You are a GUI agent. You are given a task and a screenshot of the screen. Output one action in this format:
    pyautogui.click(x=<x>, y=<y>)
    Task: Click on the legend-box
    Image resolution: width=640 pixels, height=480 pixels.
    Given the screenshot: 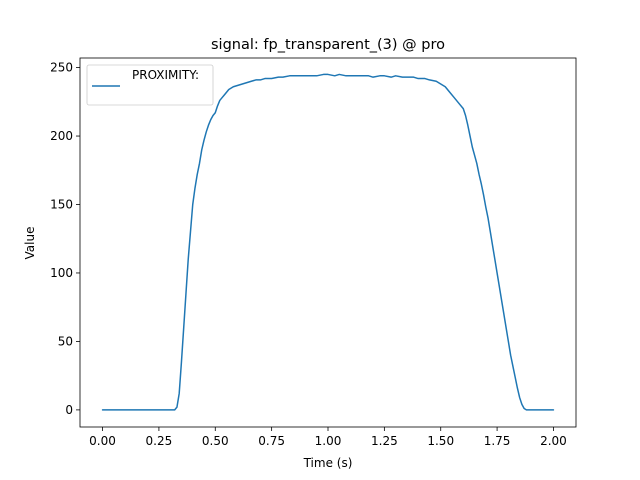 What is the action you would take?
    pyautogui.click(x=150, y=85)
    